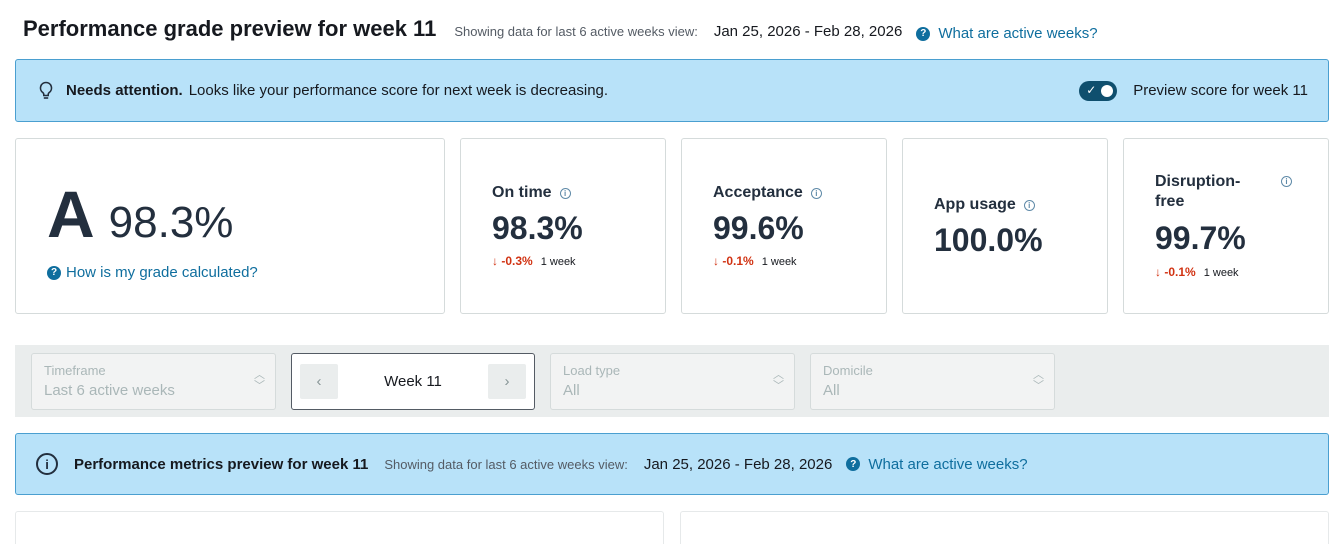  I want to click on grade-score: 98.3%, so click(171, 222).